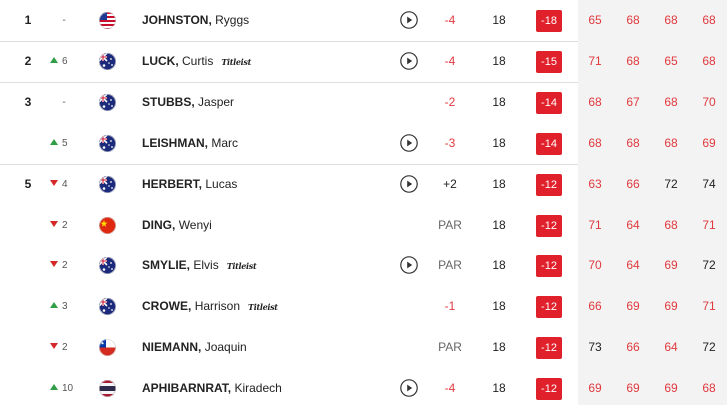 The image size is (727, 409). What do you see at coordinates (177, 225) in the screenshot?
I see `player-name: DING, Wenyi` at bounding box center [177, 225].